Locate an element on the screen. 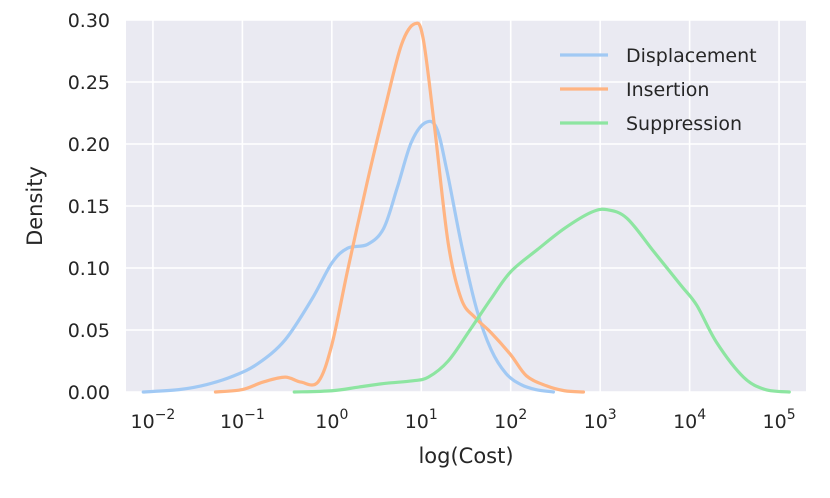 The image size is (830, 498). y-tick-label-6: 0.30 is located at coordinates (89, 21).